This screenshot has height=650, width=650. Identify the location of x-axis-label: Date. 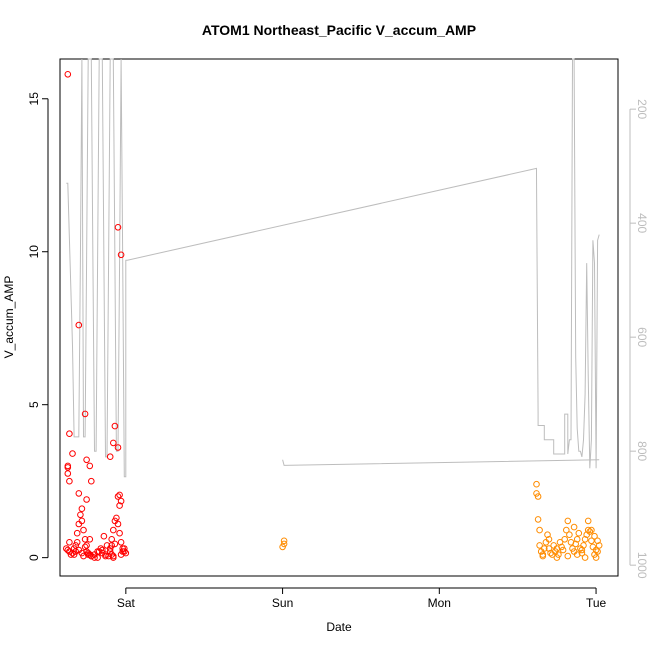
(339, 627).